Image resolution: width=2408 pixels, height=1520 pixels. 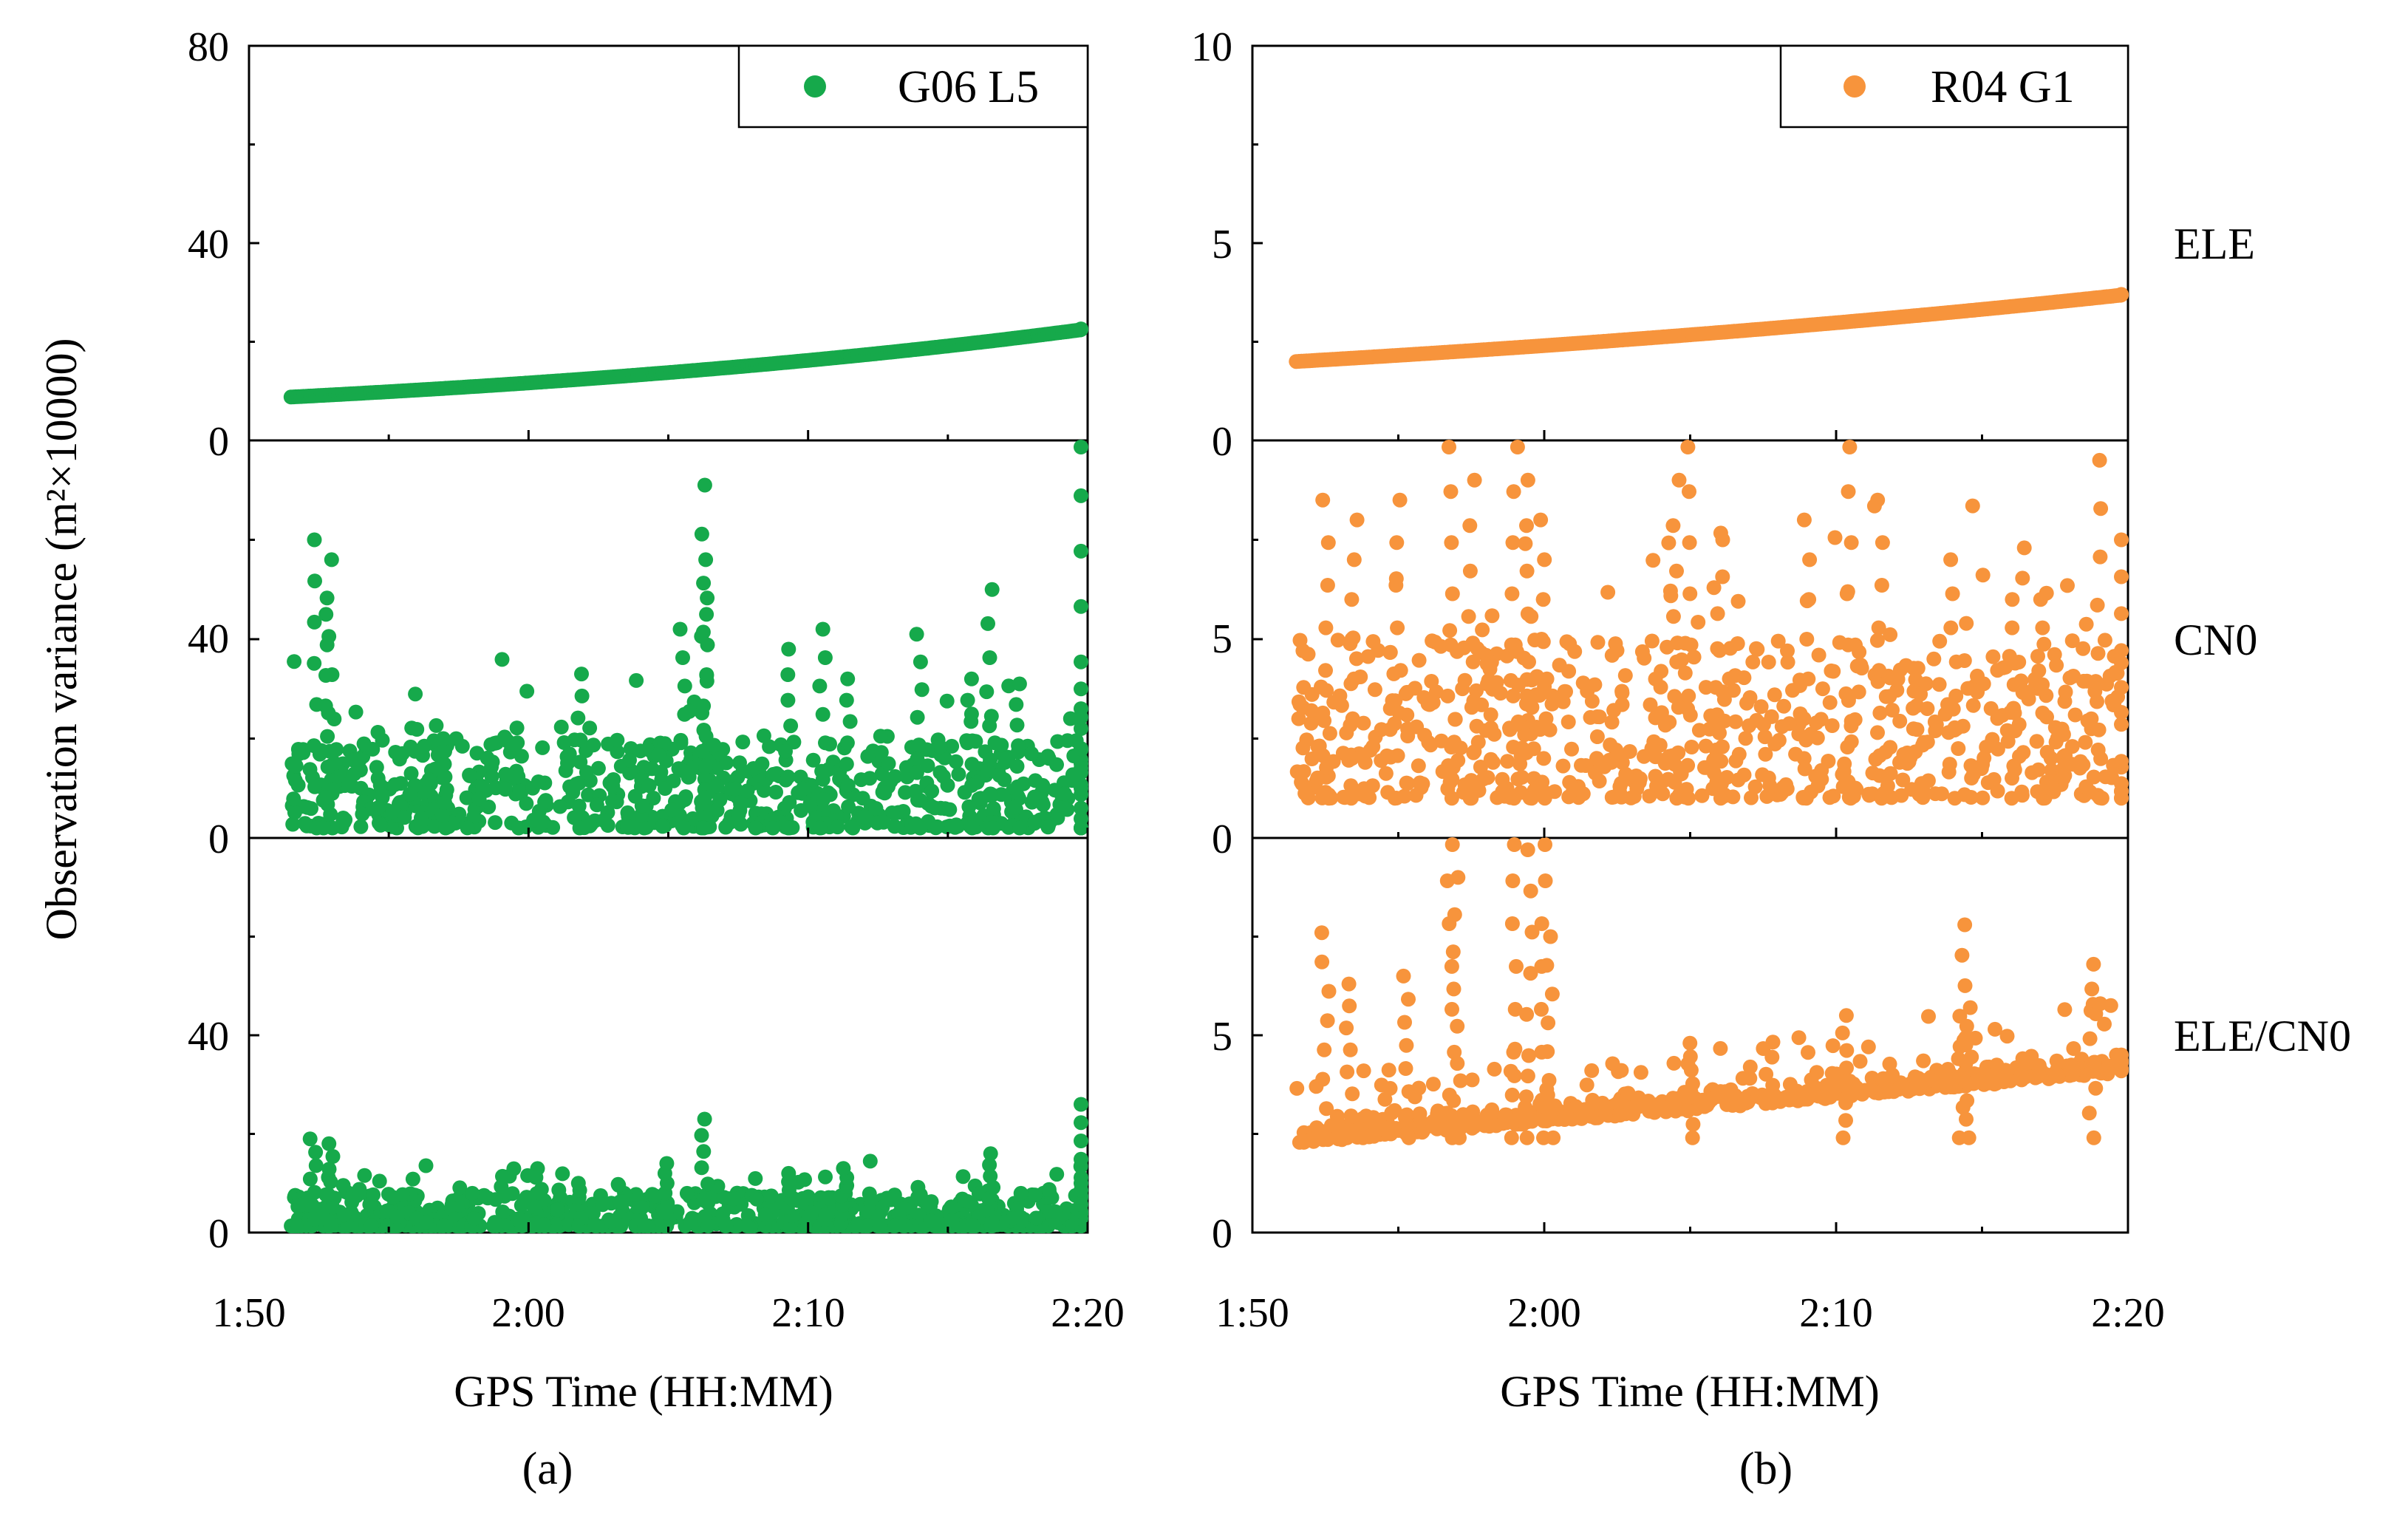 I want to click on y-tick-label: 80, so click(x=209, y=47).